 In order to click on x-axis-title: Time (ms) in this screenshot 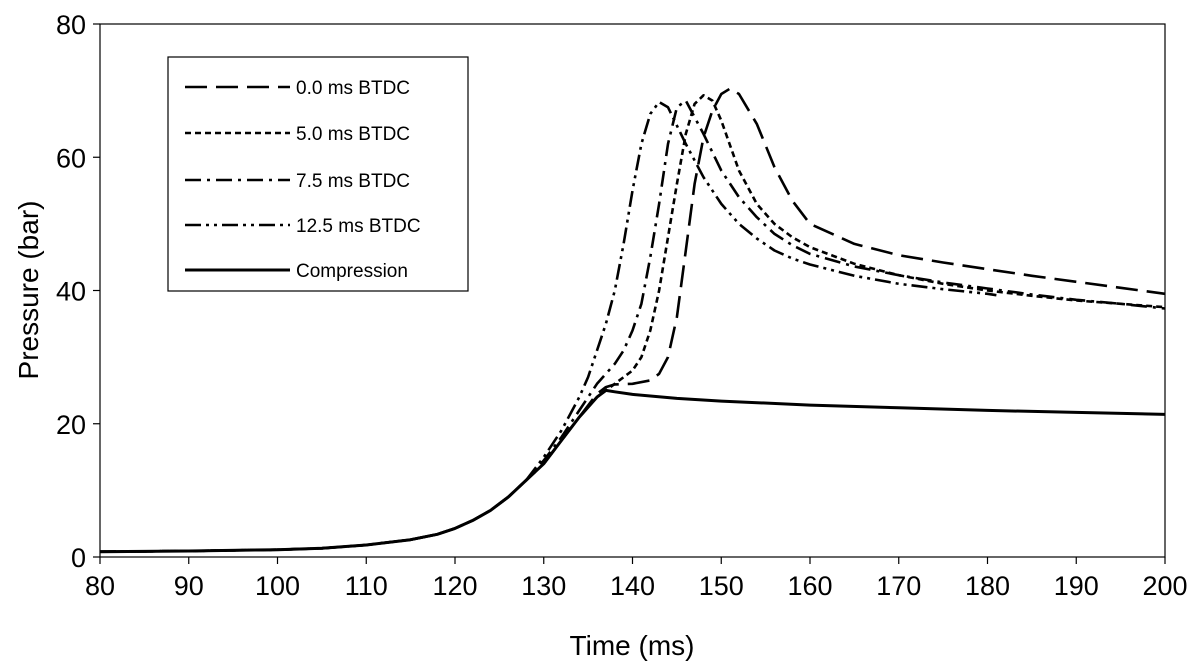, I will do `click(632, 645)`.